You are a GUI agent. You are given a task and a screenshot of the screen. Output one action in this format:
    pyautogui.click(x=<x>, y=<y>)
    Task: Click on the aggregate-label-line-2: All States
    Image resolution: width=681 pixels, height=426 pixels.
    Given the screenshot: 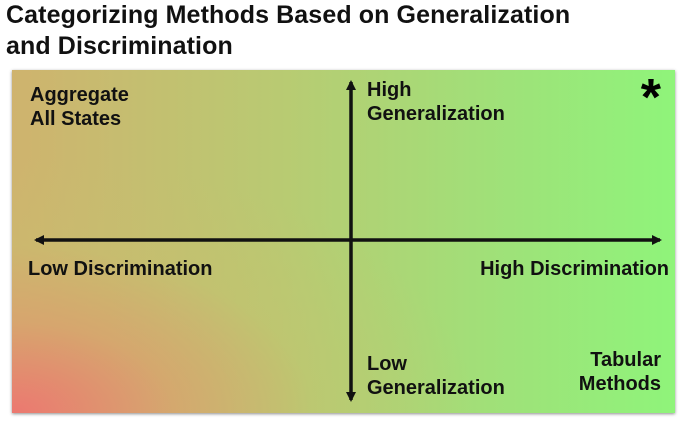 What is the action you would take?
    pyautogui.click(x=76, y=119)
    